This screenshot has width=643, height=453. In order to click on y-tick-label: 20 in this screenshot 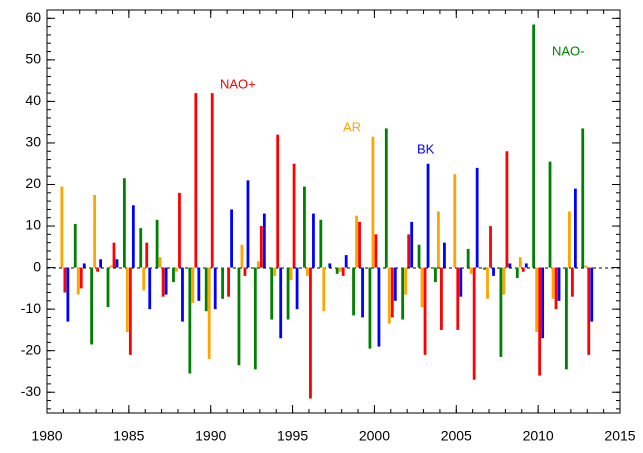, I will do `click(33, 183)`.